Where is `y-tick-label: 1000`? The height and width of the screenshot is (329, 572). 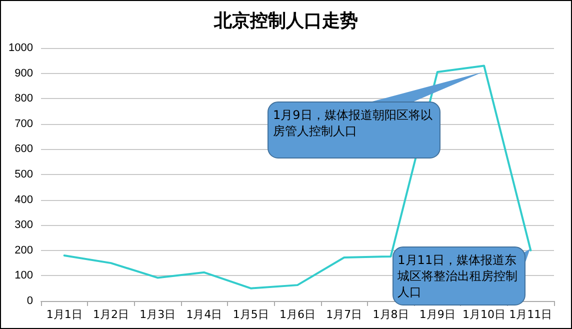
y-tick-label: 1000 is located at coordinates (20, 48).